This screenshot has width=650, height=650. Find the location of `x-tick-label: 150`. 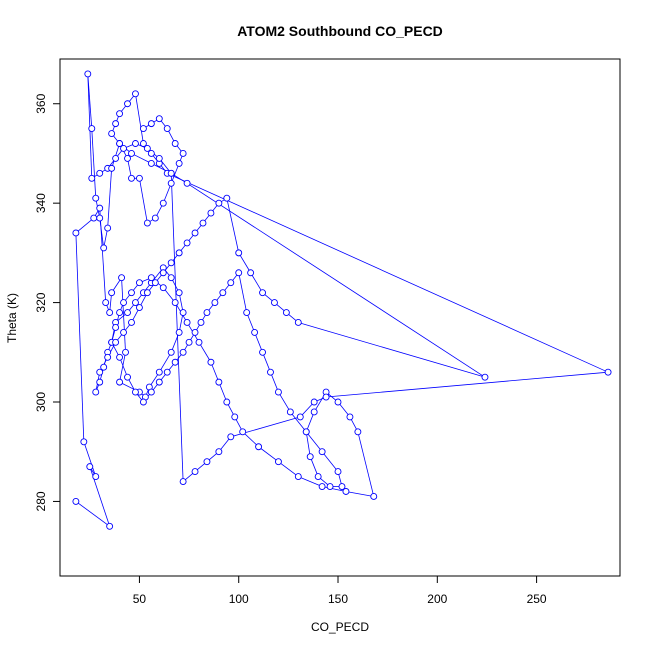

x-tick-label: 150 is located at coordinates (338, 599).